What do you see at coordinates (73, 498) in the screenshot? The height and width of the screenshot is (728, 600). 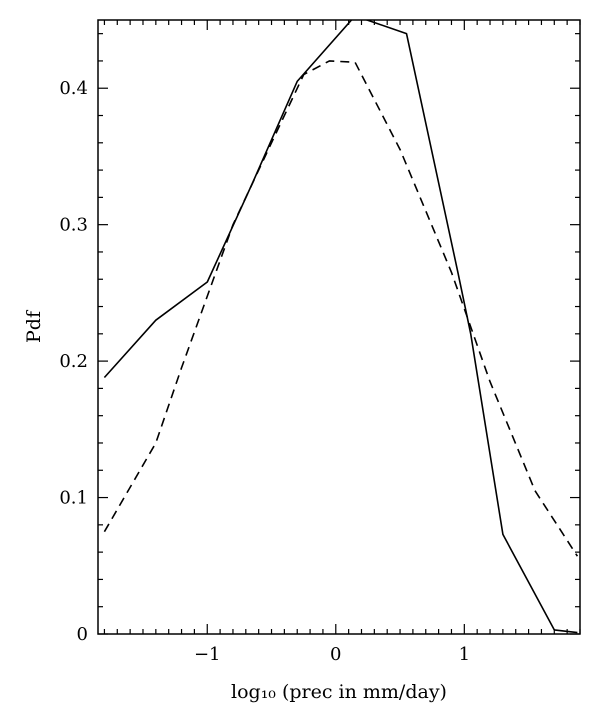 I see `y-tick-label: 0.1` at bounding box center [73, 498].